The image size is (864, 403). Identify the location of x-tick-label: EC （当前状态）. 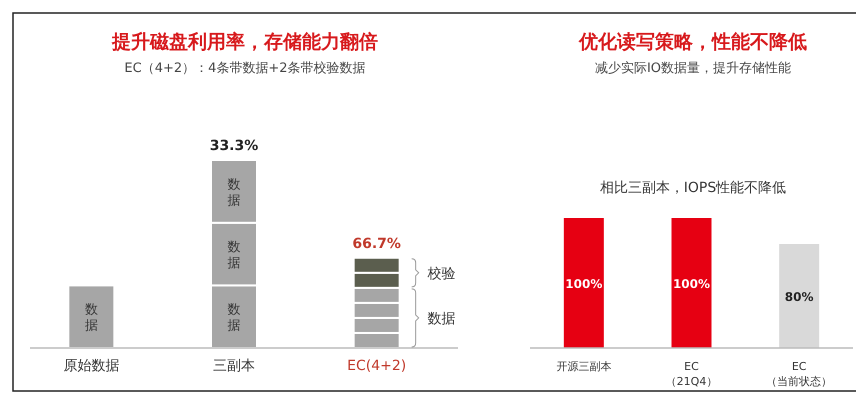
(799, 374).